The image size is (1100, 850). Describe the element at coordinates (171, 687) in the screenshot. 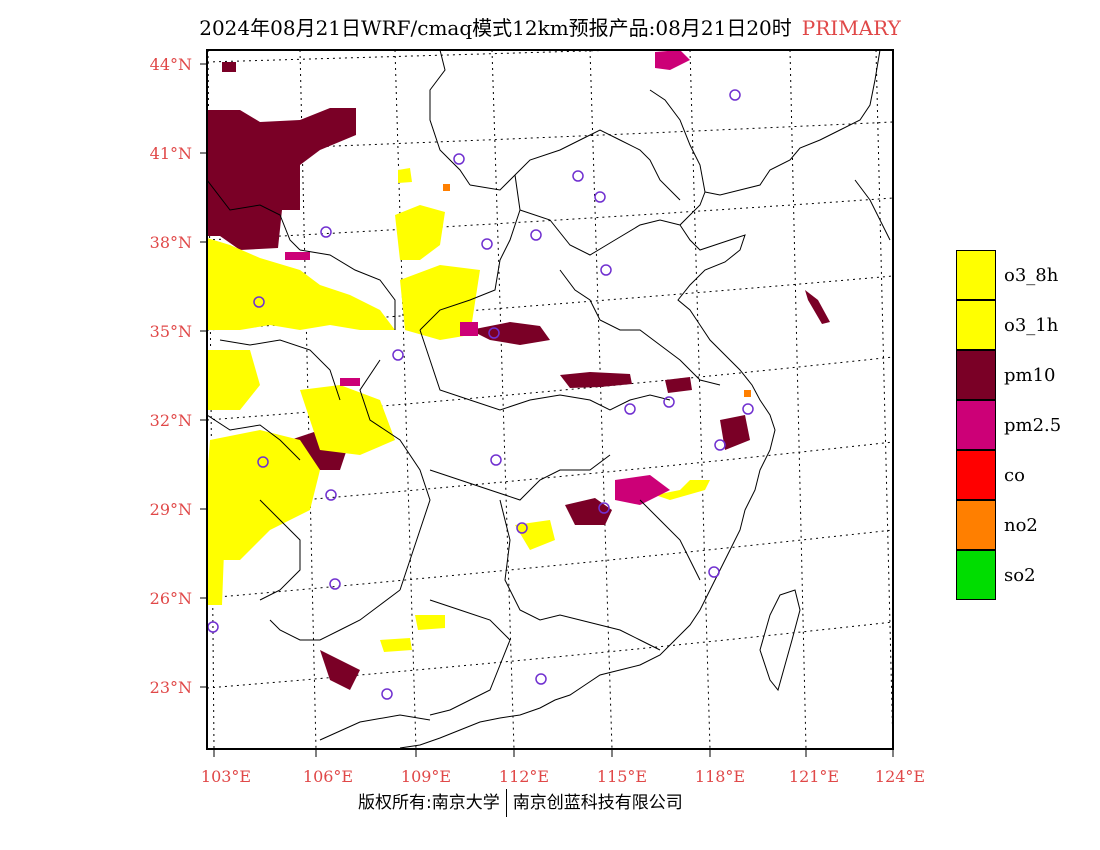

I see `lat-label-23: 23°N` at that location.